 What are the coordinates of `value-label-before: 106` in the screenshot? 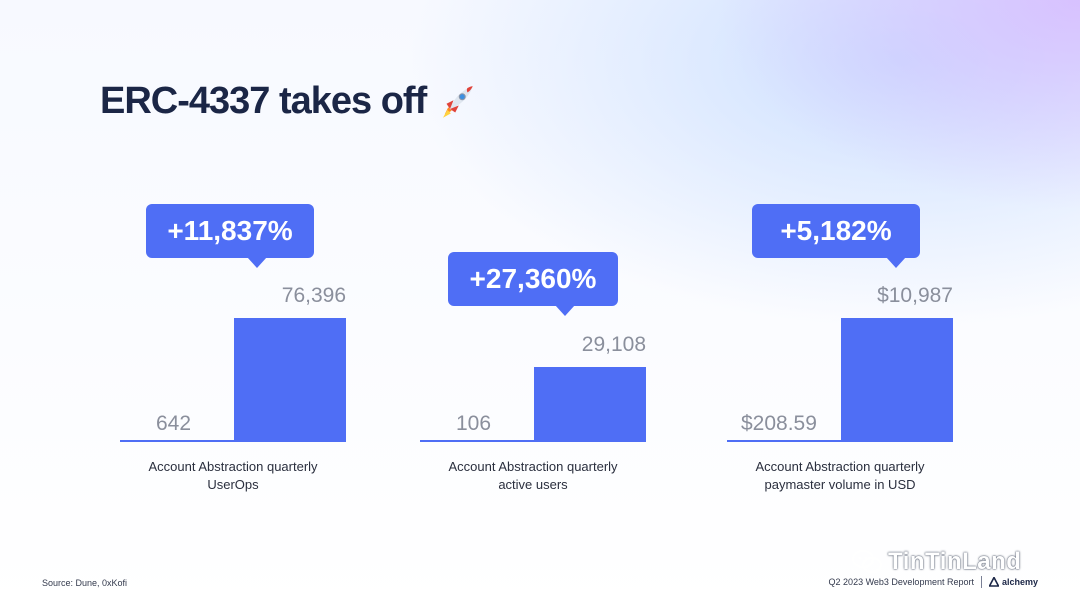 It's located at (474, 423).